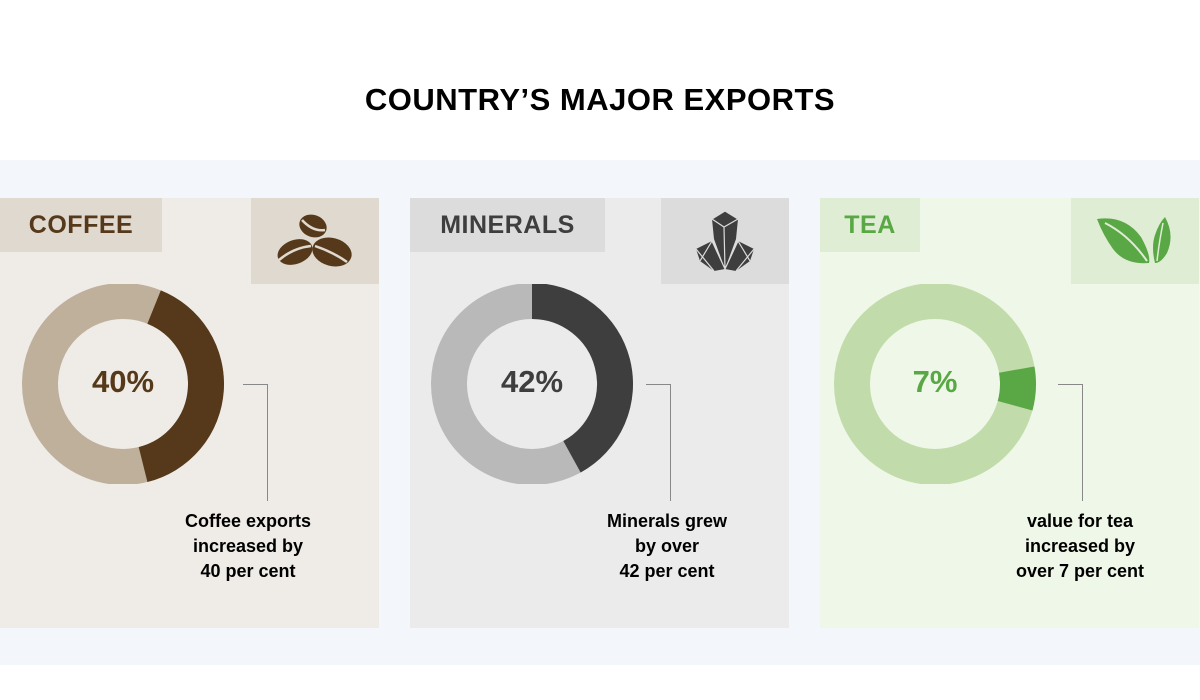 This screenshot has height=700, width=1200. I want to click on minerals-icon-box, so click(725, 241).